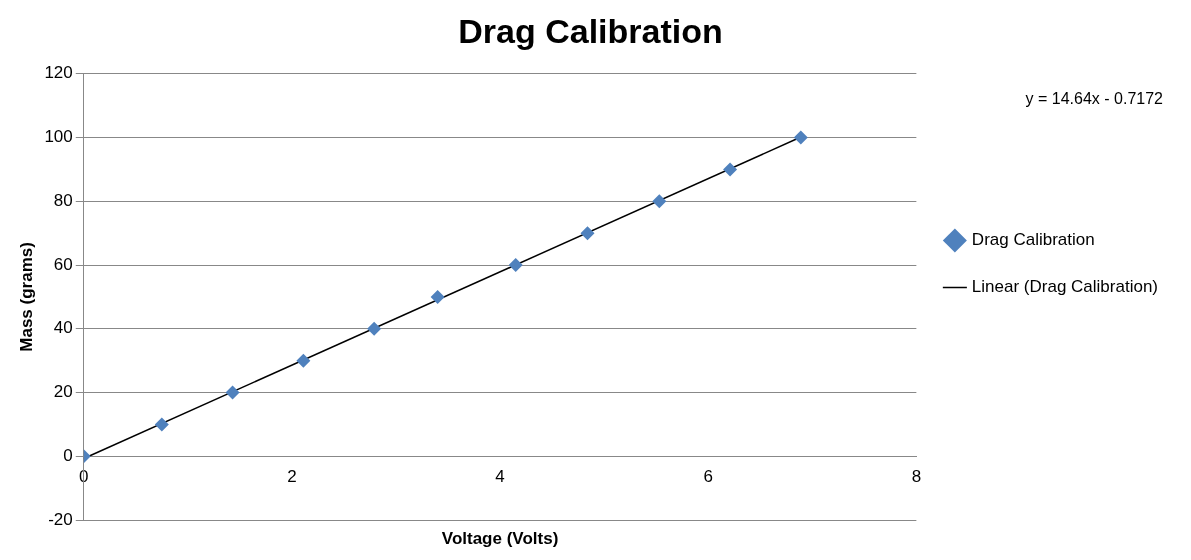 The image size is (1191, 560). Describe the element at coordinates (708, 477) in the screenshot. I see `x-tick-label: 6` at that location.